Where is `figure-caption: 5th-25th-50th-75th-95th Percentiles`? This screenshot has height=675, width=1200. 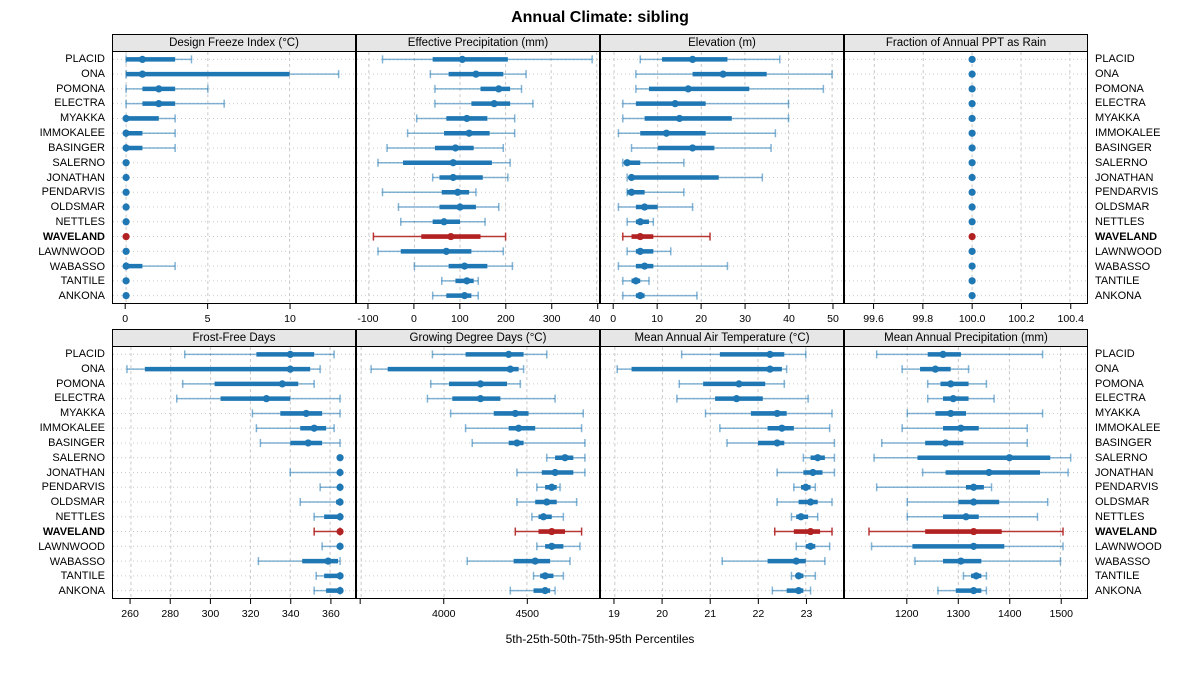
figure-caption: 5th-25th-50th-75th-95th Percentiles is located at coordinates (600, 639).